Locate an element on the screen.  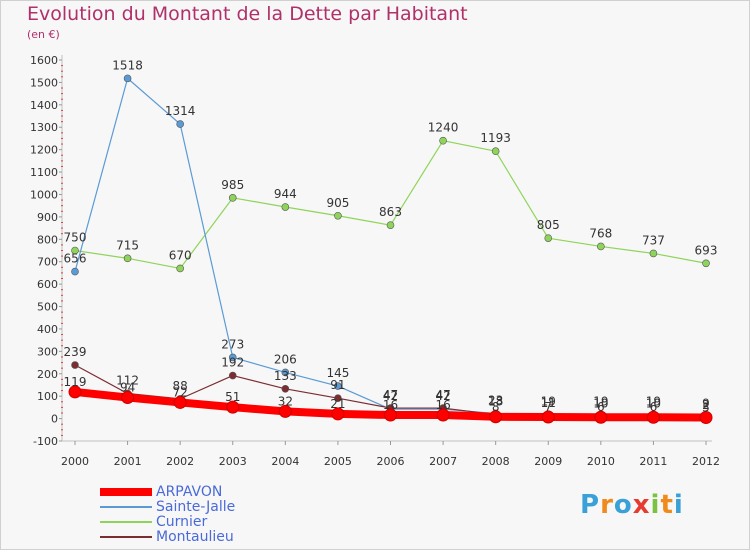
logo-letter: r is located at coordinates (607, 505).